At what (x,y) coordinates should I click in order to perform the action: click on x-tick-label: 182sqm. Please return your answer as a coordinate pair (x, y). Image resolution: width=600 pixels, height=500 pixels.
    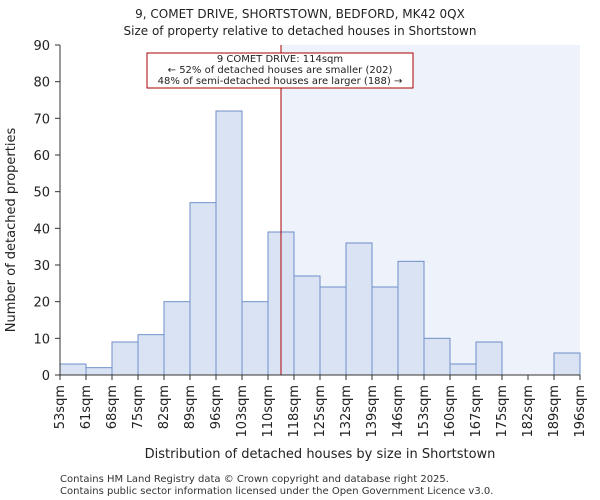
    Looking at the image, I should click on (528, 411).